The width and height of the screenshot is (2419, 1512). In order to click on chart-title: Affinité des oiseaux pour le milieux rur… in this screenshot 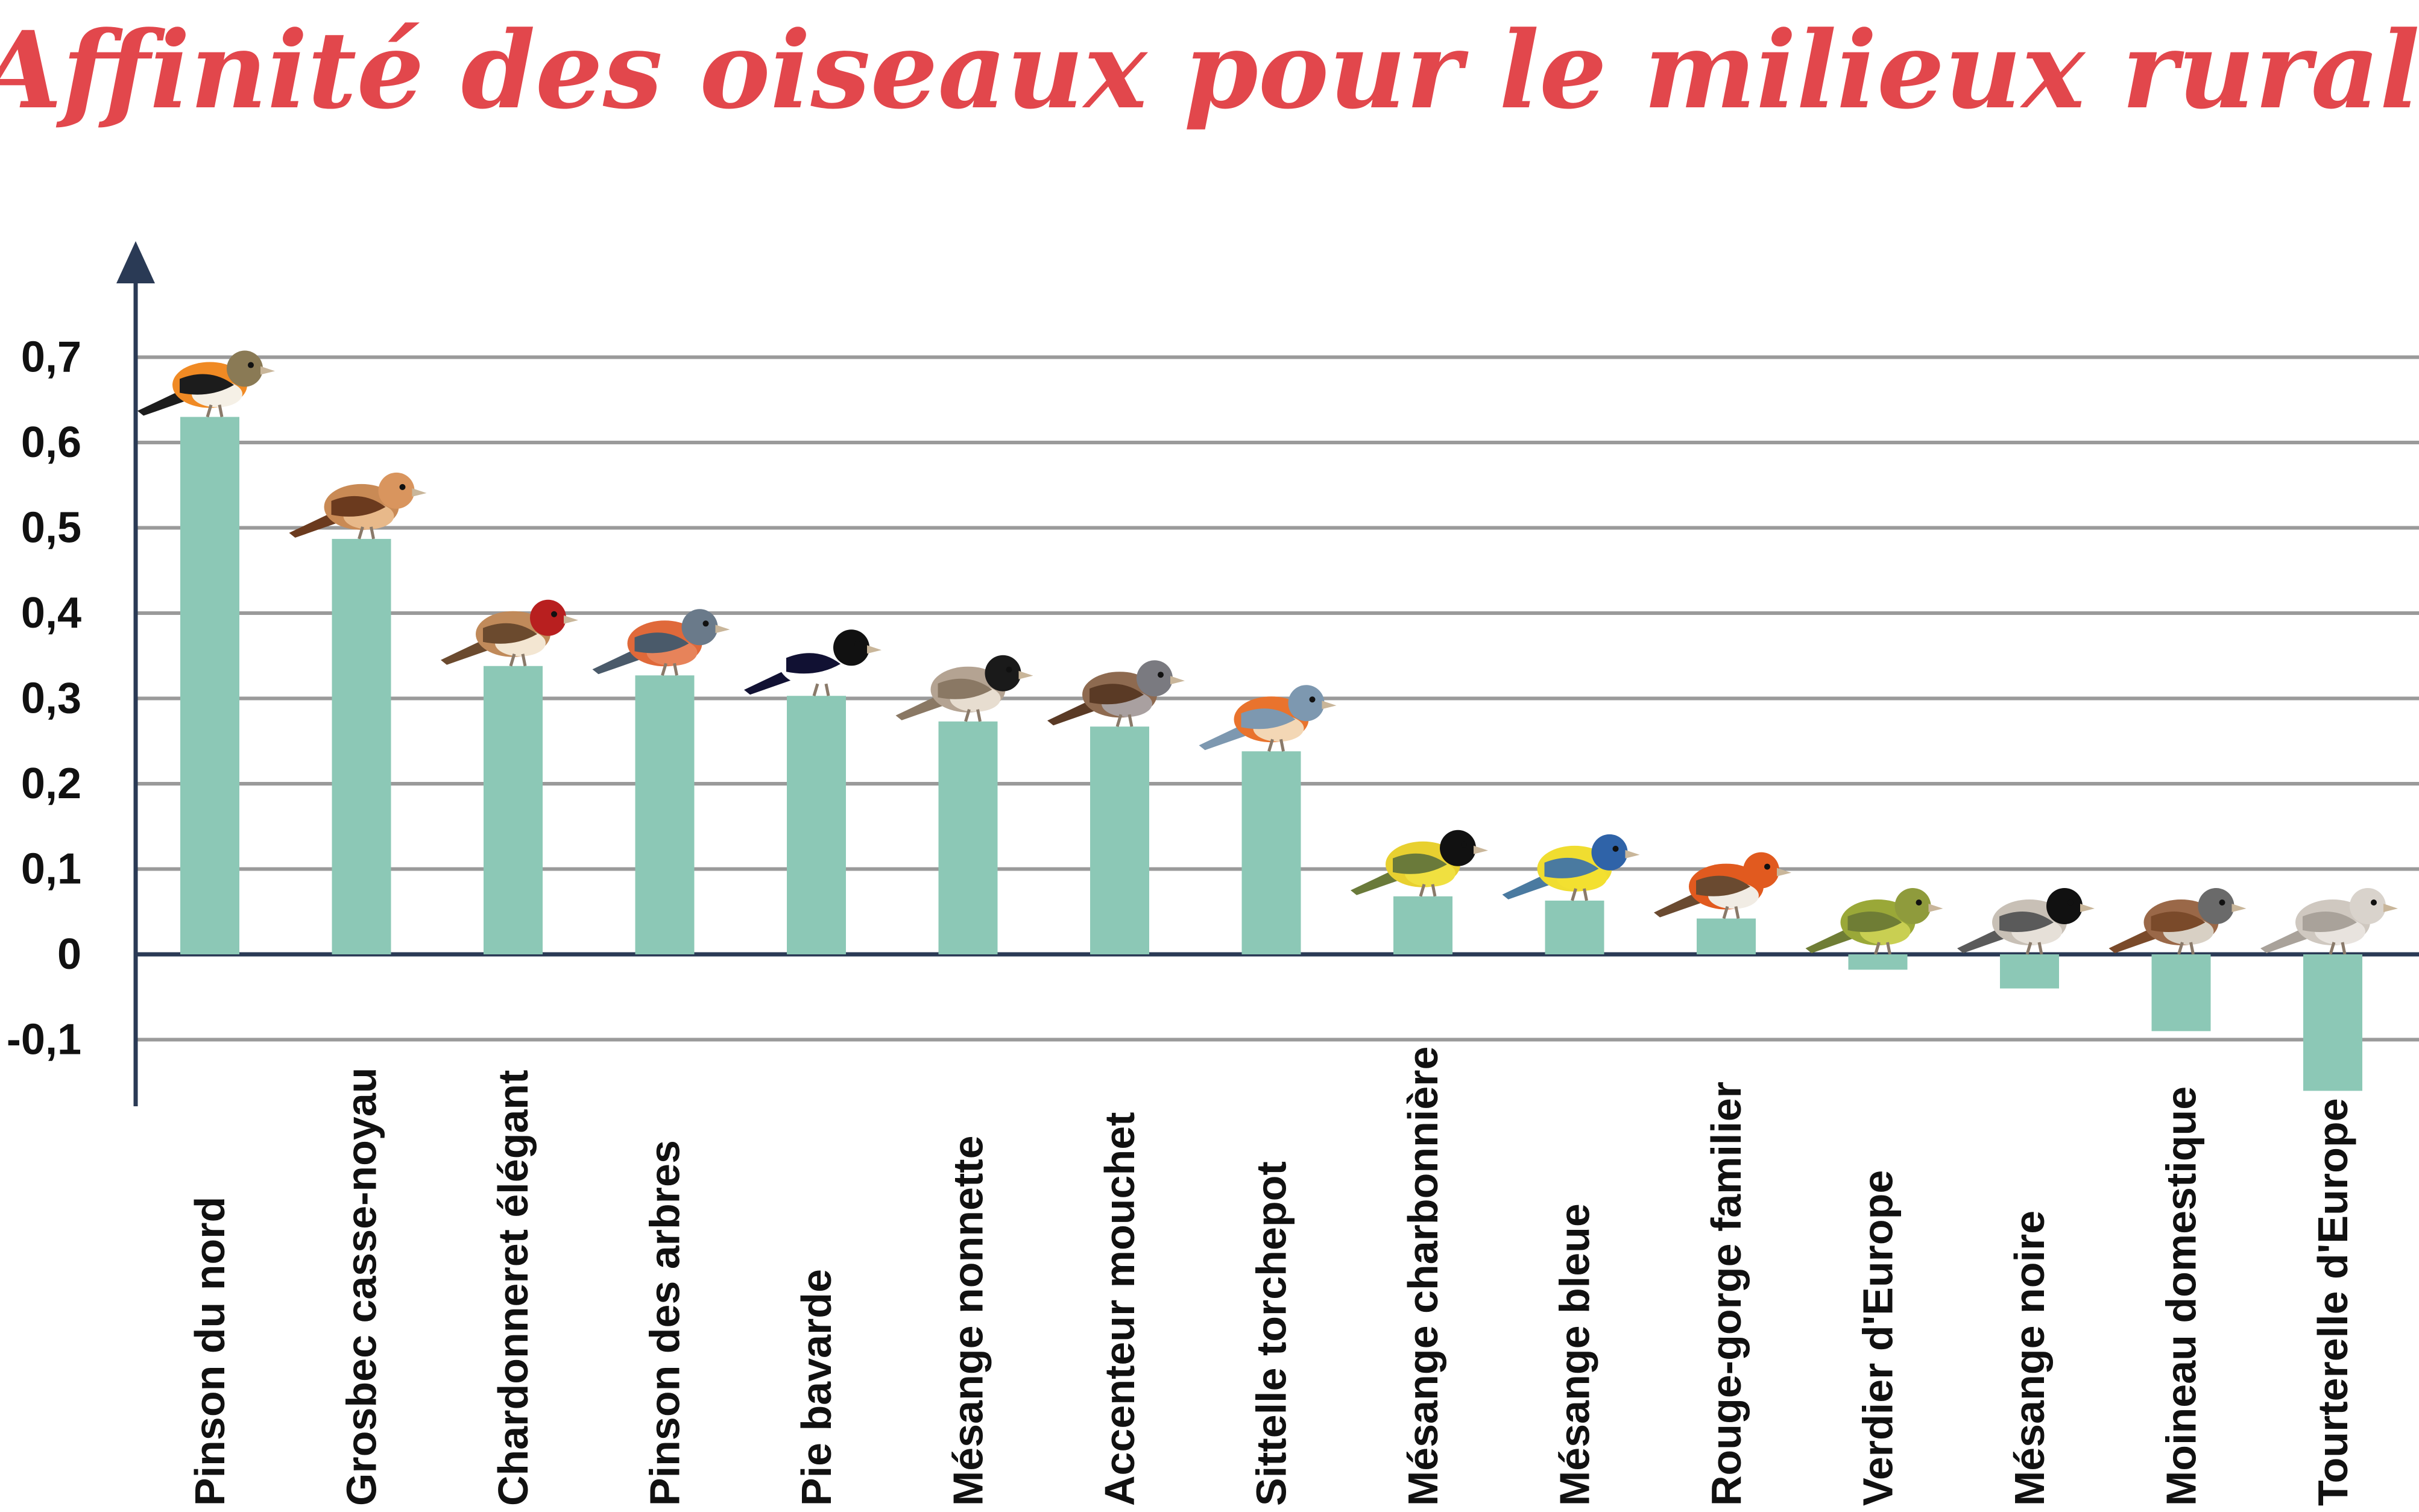, I will do `click(1209, 71)`.